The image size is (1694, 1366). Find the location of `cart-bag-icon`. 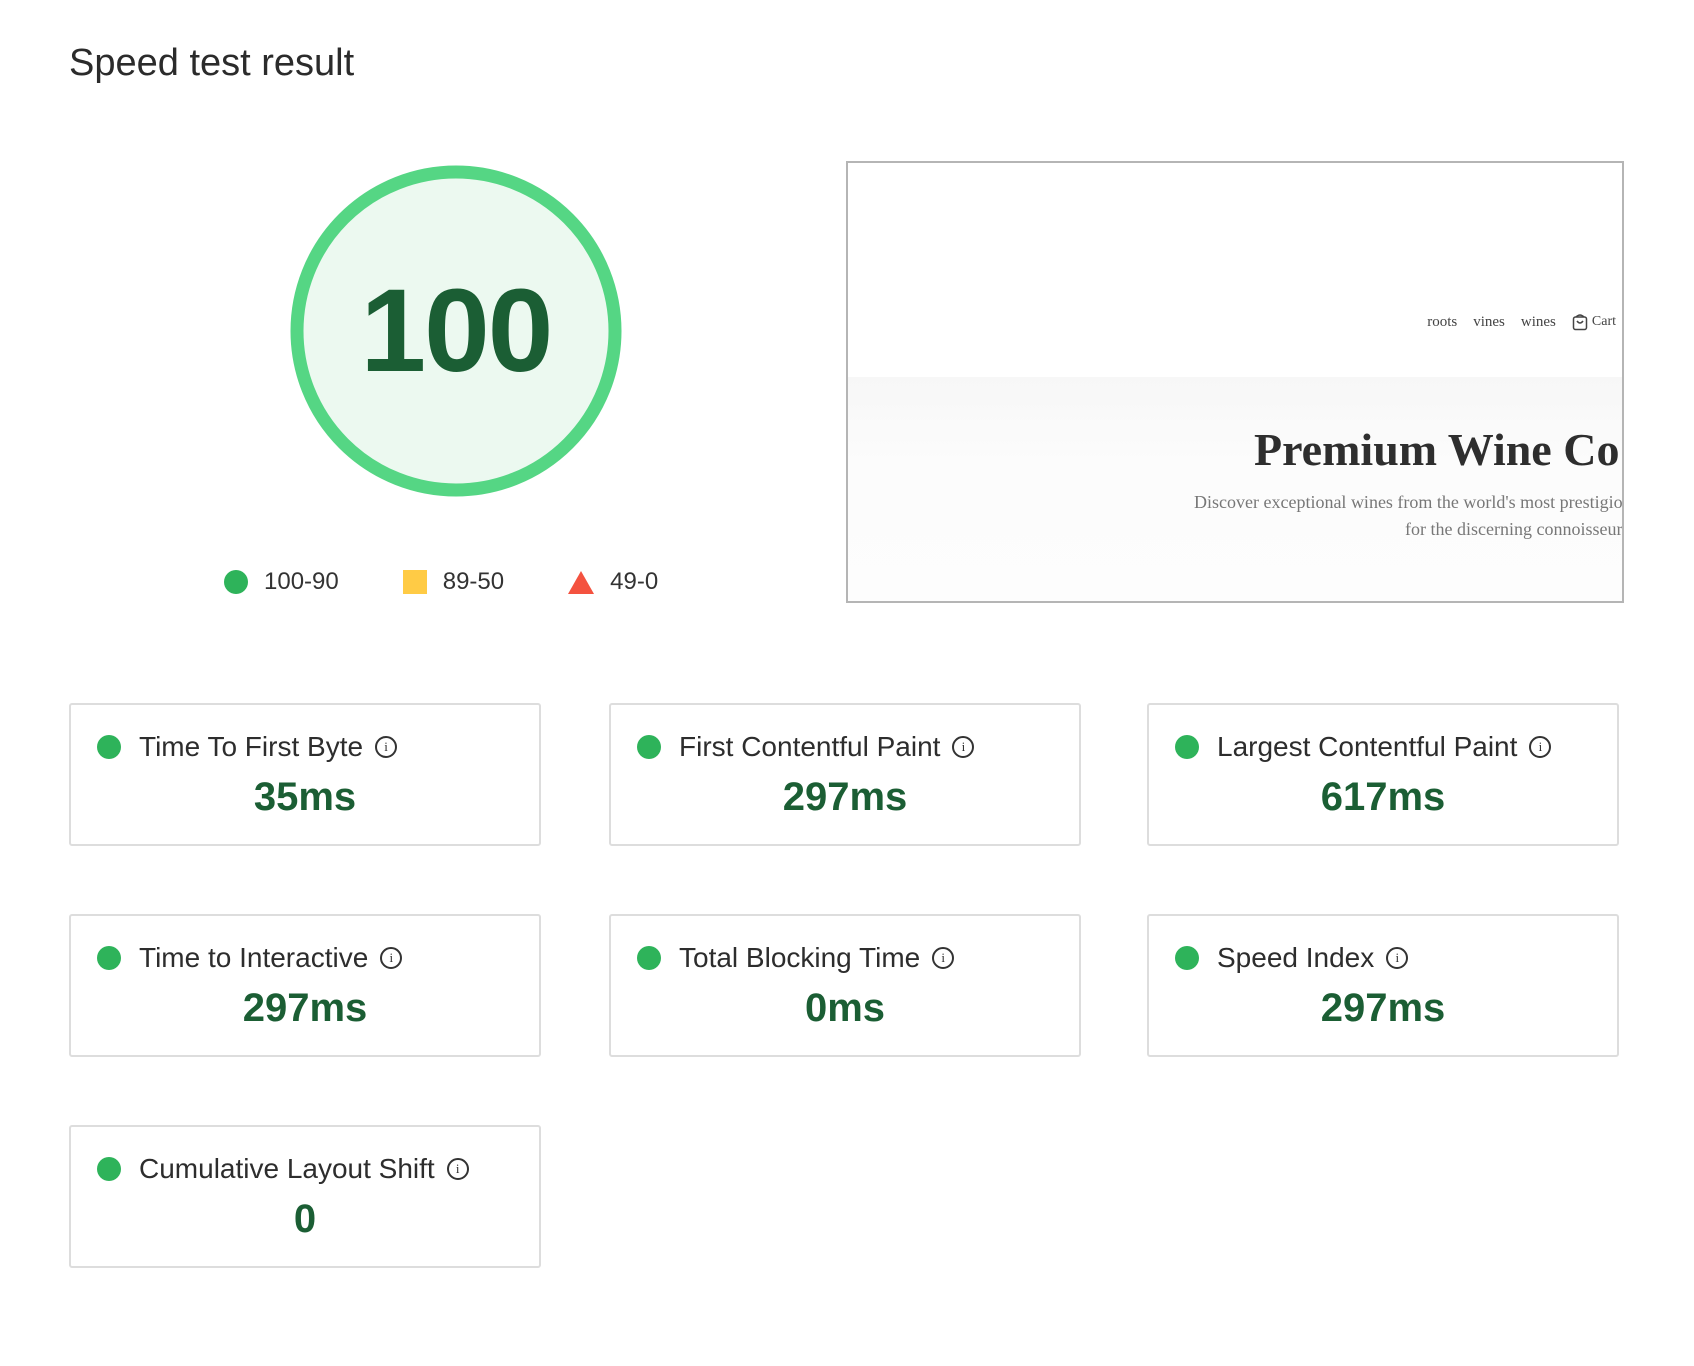

cart-bag-icon is located at coordinates (1580, 322).